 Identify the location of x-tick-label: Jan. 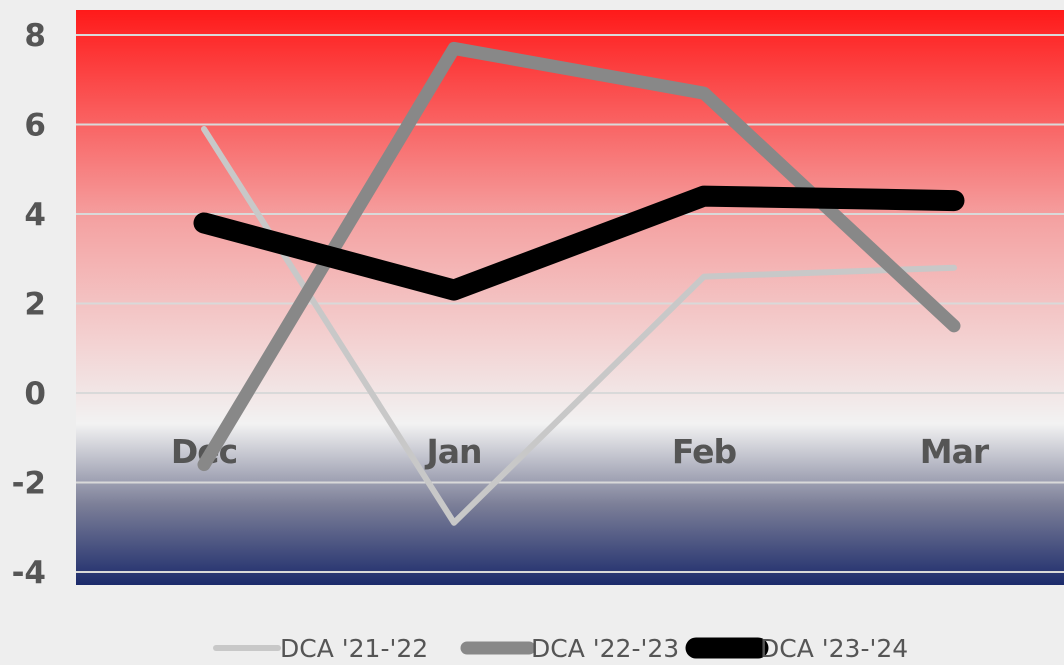
(452, 451).